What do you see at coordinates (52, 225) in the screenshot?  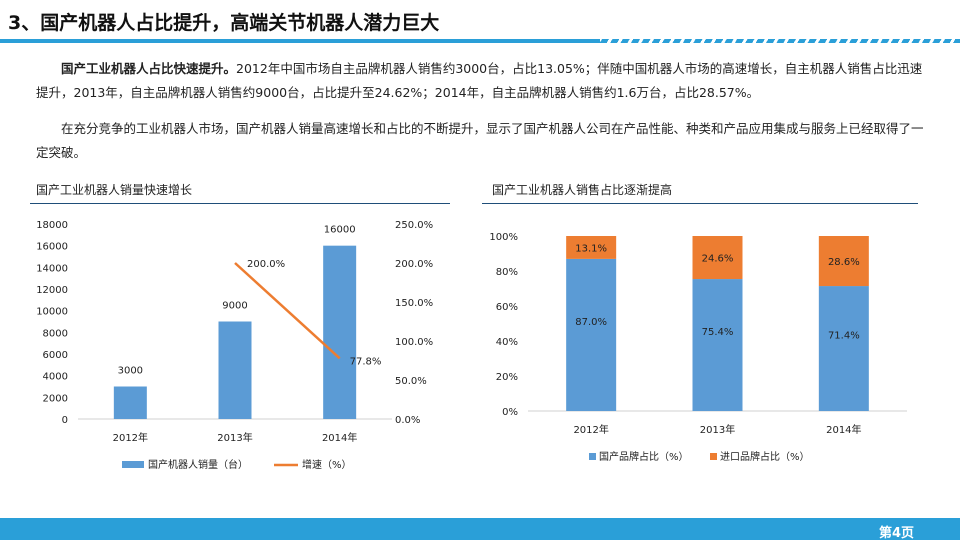 I see `y-axis-tick-label: 18000` at bounding box center [52, 225].